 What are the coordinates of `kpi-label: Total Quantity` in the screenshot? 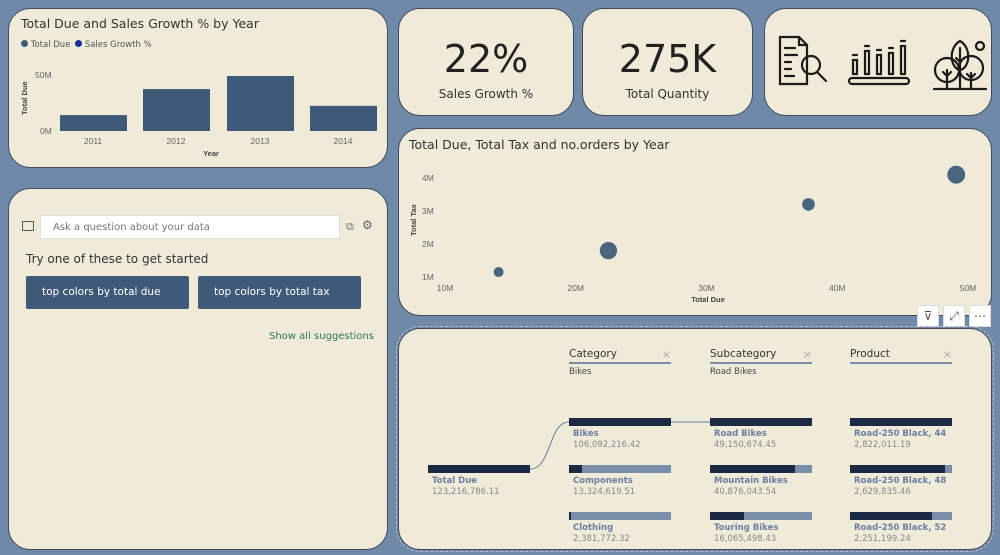 It's located at (667, 94).